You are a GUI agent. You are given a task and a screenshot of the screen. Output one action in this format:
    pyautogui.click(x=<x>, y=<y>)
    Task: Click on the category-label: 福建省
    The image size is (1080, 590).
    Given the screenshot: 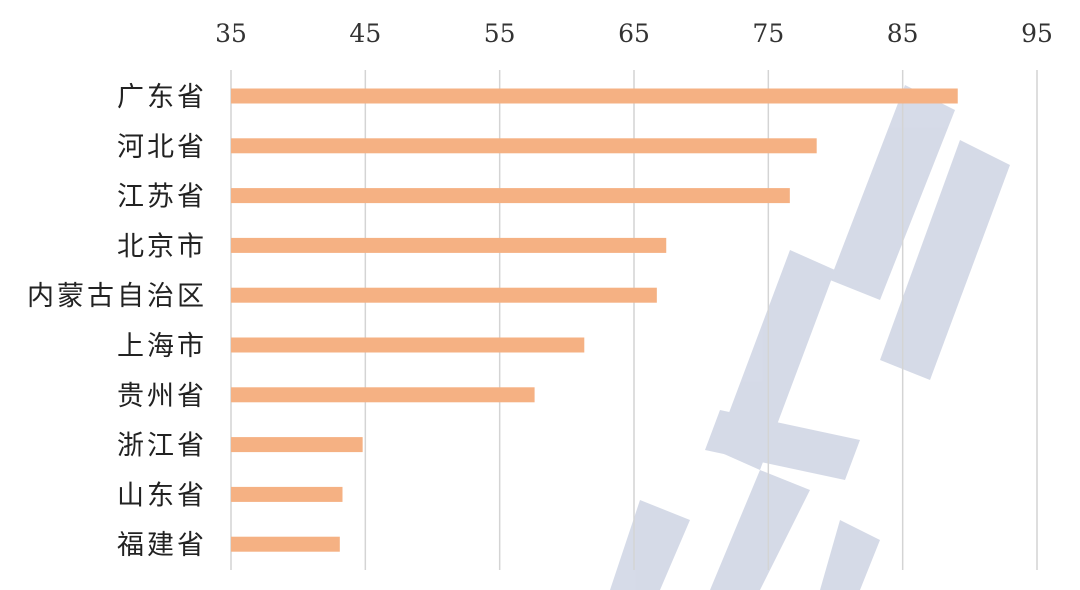 What is the action you would take?
    pyautogui.click(x=162, y=545)
    